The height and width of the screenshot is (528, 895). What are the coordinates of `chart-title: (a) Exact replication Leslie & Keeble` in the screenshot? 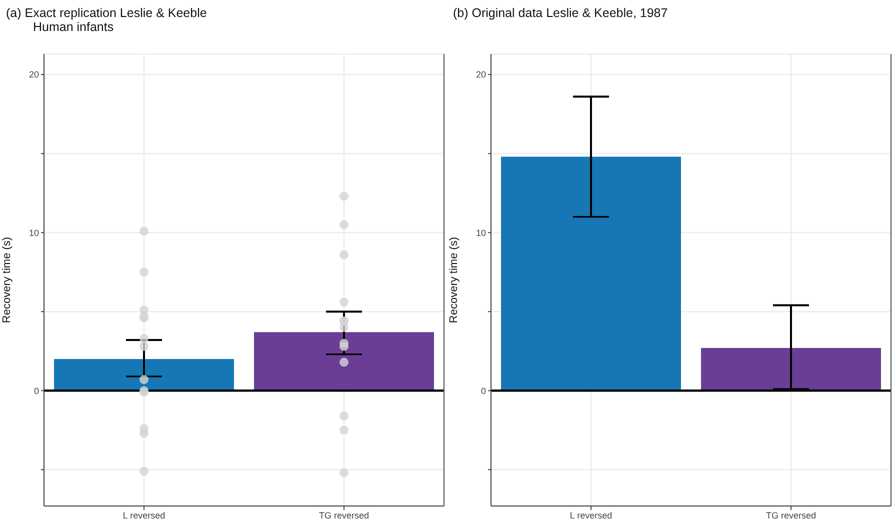 It's located at (106, 13).